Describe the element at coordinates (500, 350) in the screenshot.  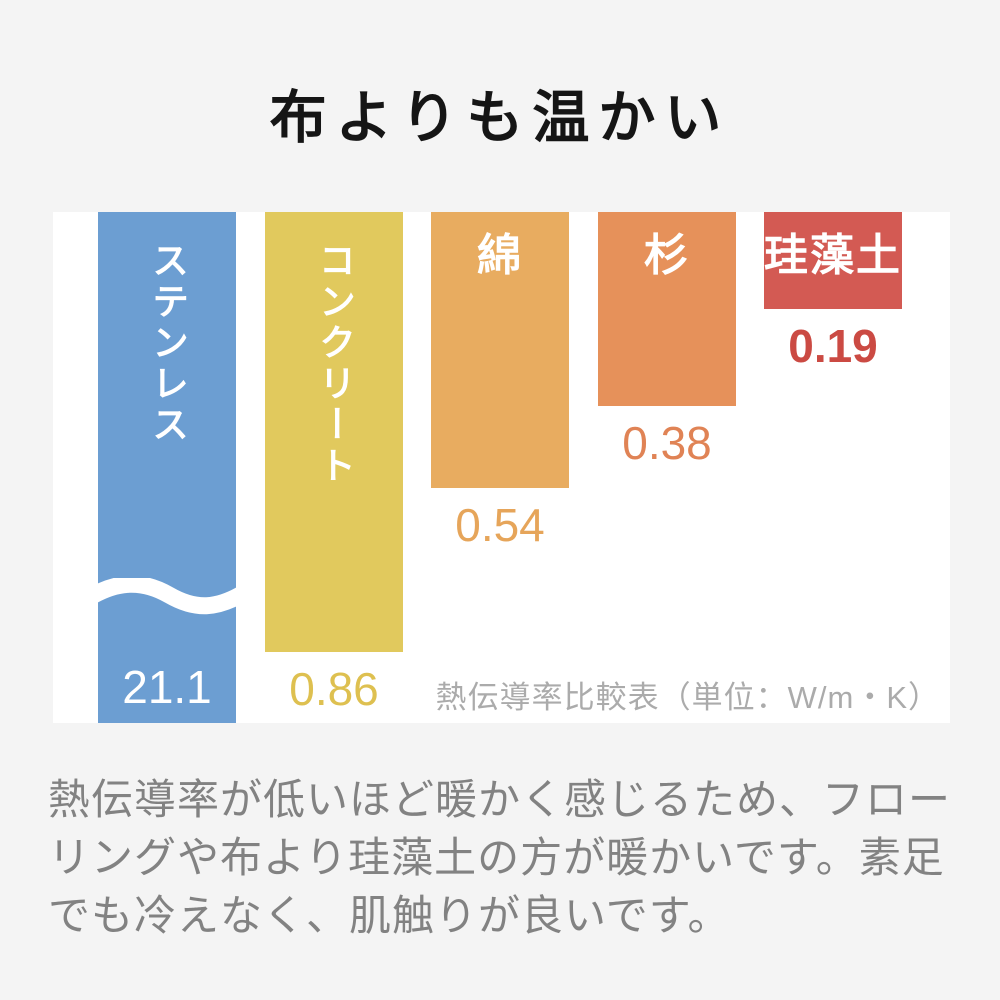
I see `bar-cotton: 綿` at that location.